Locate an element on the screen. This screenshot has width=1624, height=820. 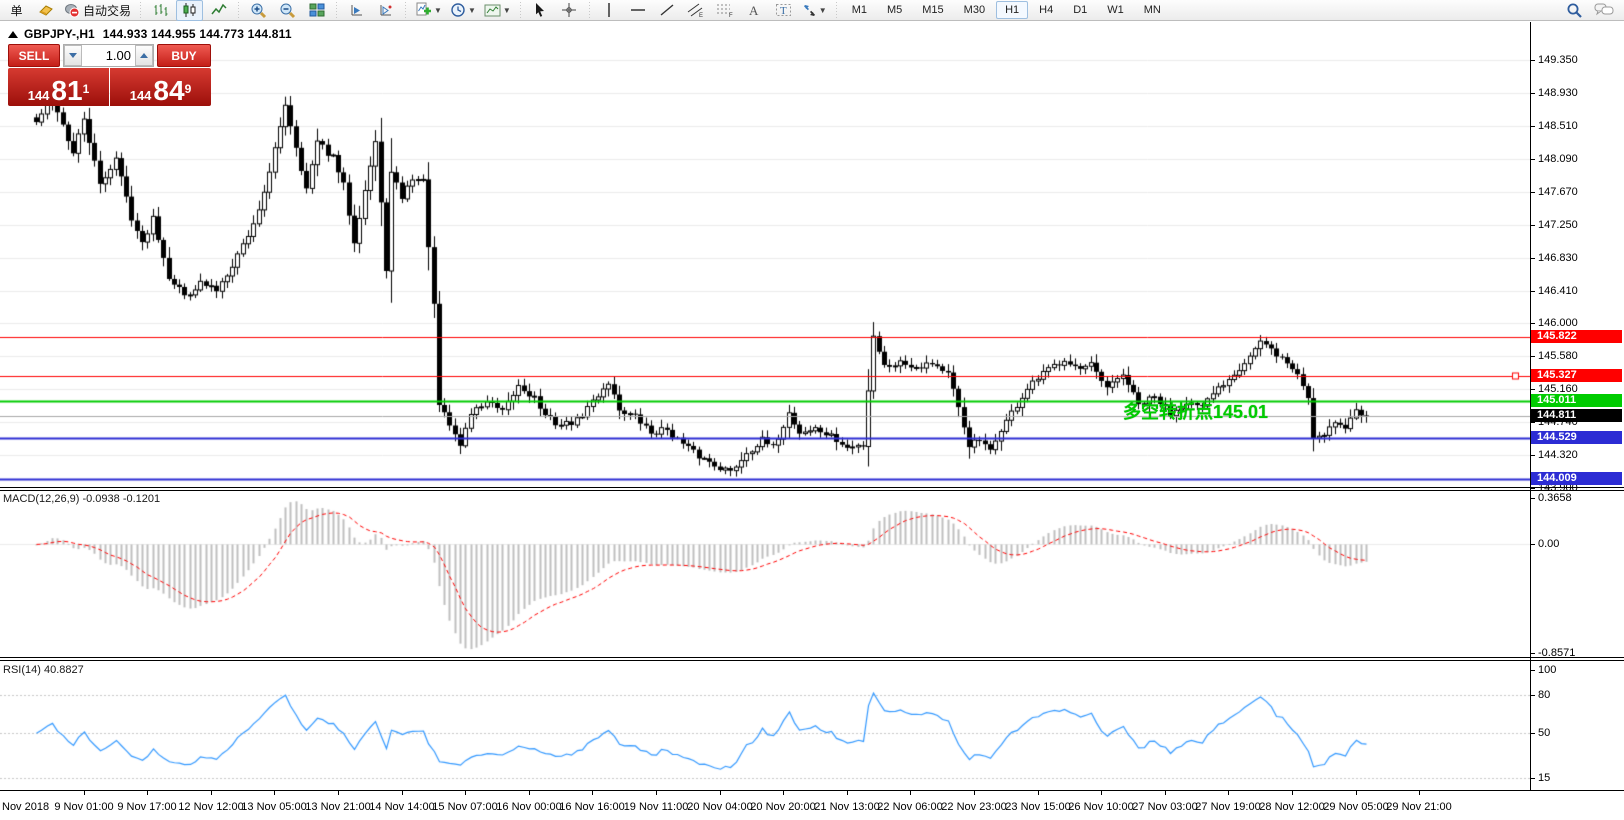
time-label: Nov 2018 is located at coordinates (26, 807).